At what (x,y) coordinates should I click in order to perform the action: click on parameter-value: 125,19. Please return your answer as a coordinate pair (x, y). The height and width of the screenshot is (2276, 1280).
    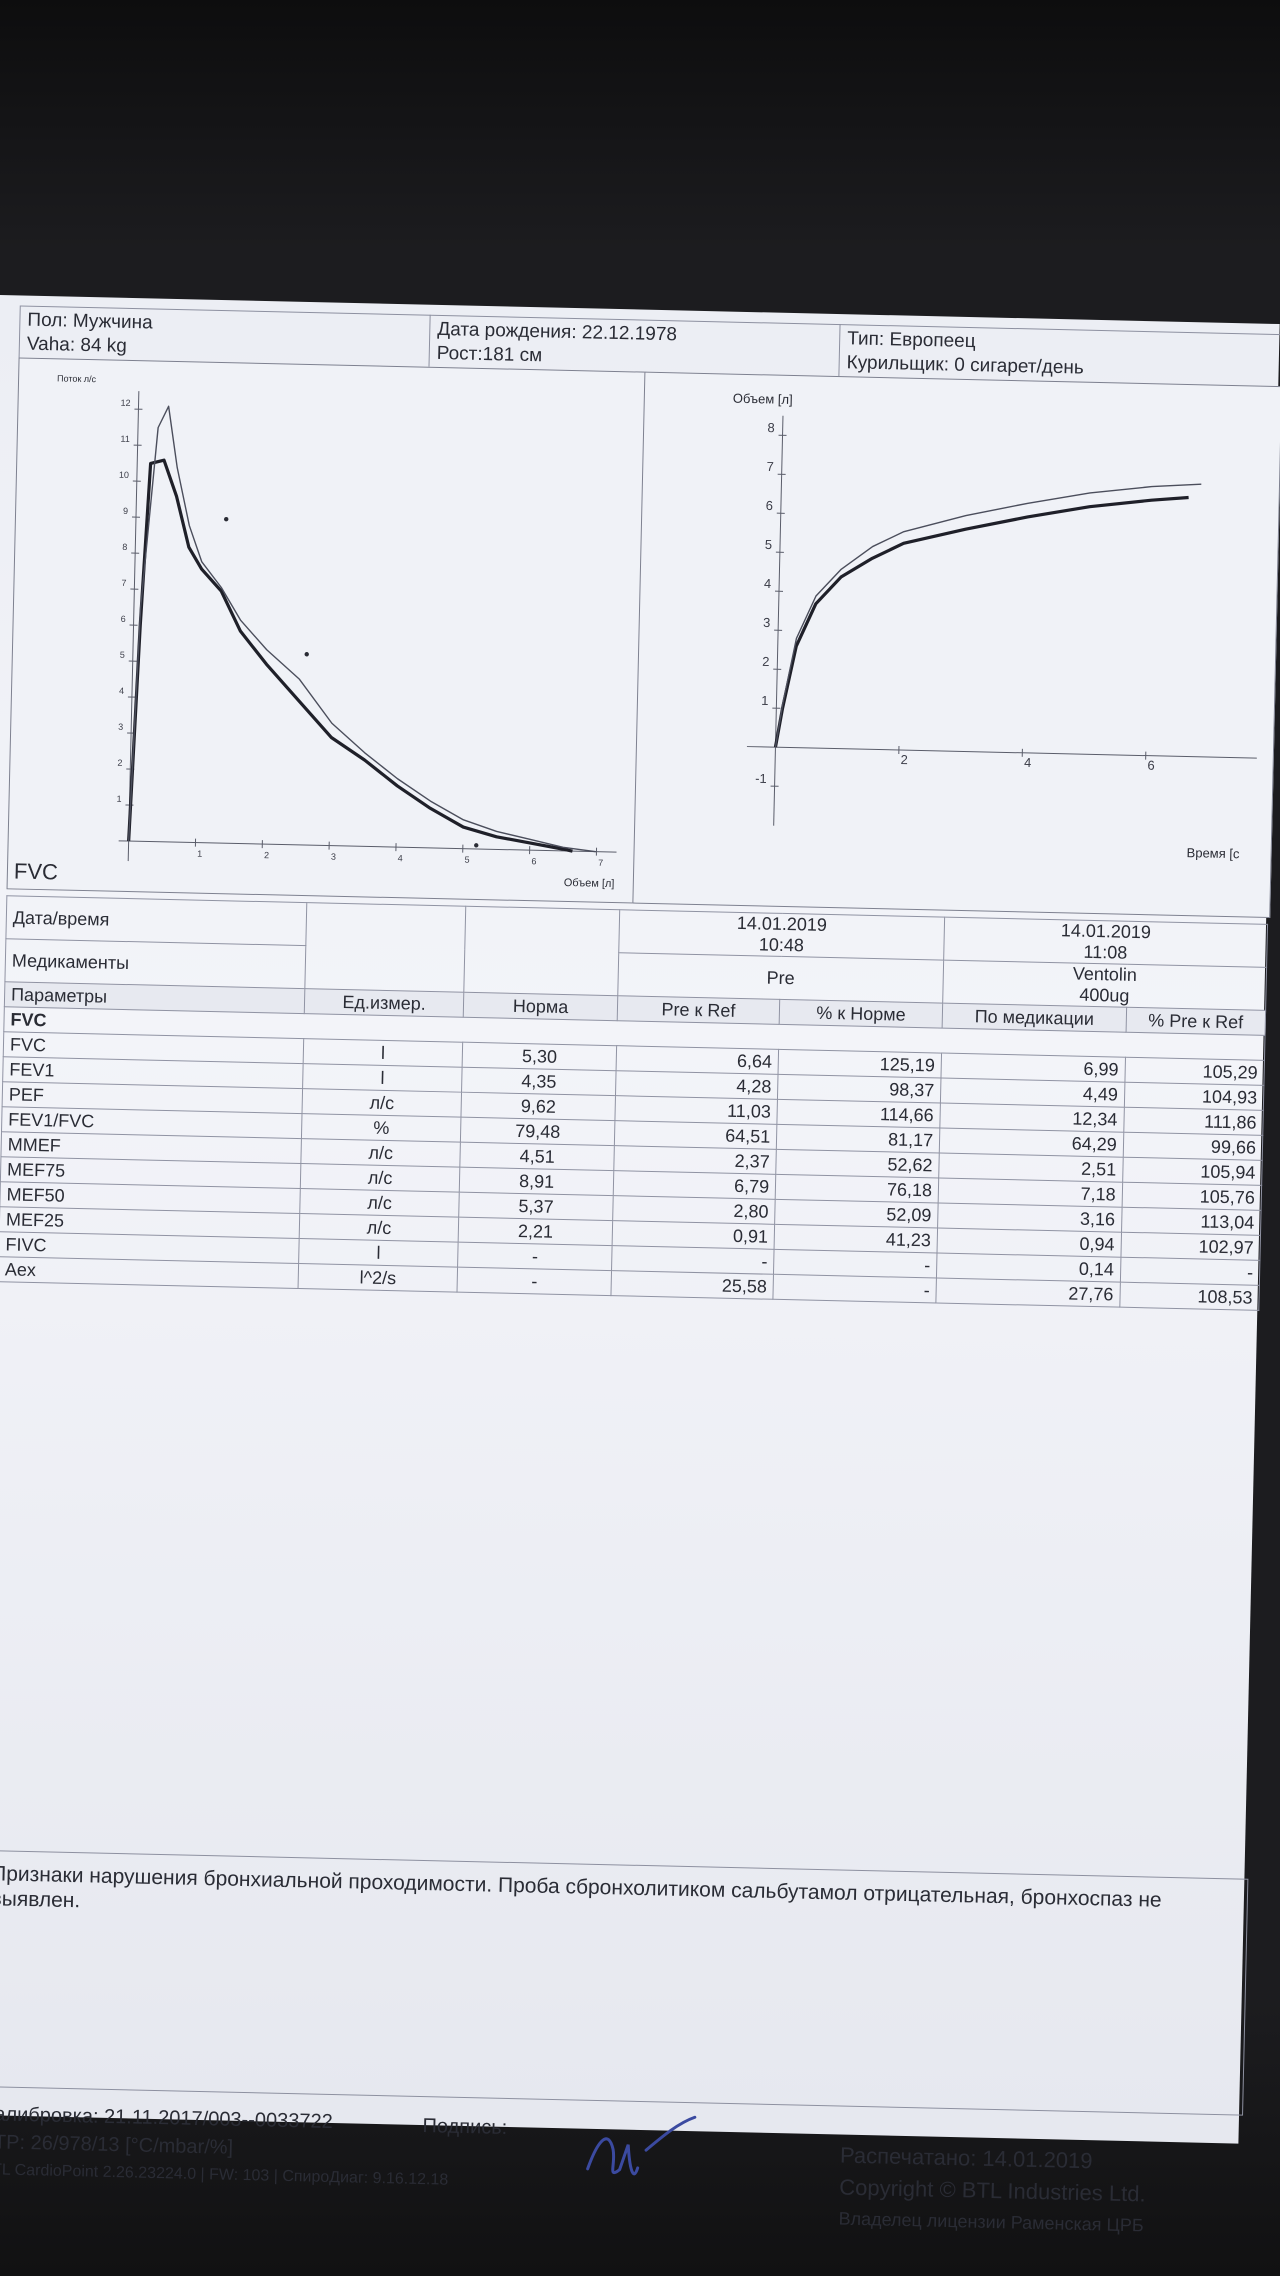
    Looking at the image, I should click on (860, 1064).